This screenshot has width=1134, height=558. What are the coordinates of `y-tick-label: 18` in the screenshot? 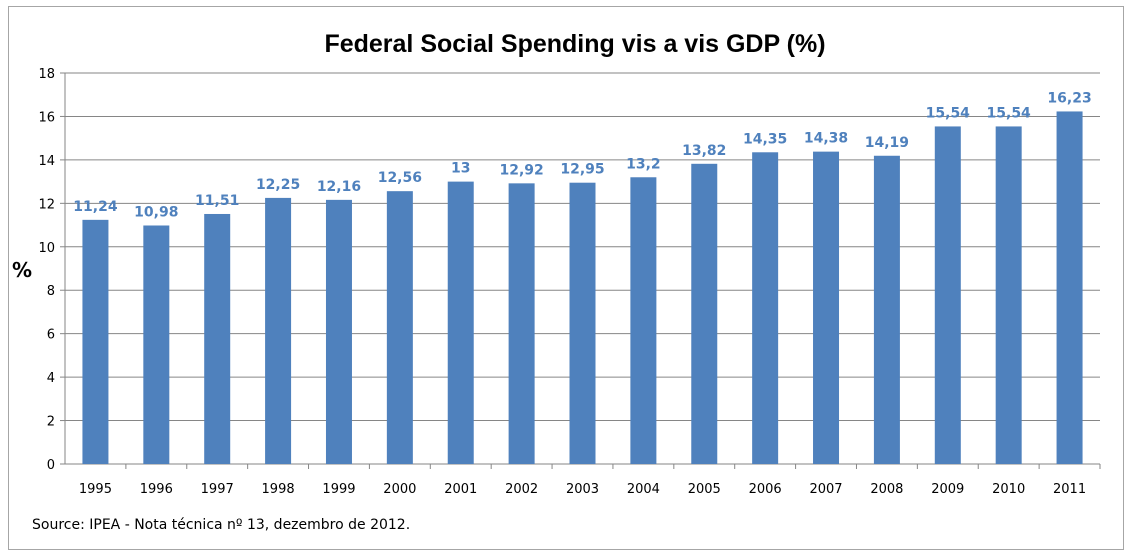 It's located at (46, 74).